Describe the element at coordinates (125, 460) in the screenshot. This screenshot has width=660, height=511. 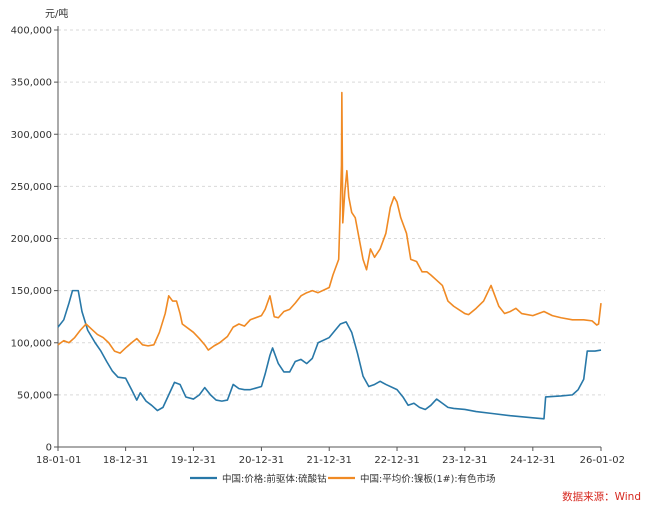
I see `x-tick-label: 18-12-31` at that location.